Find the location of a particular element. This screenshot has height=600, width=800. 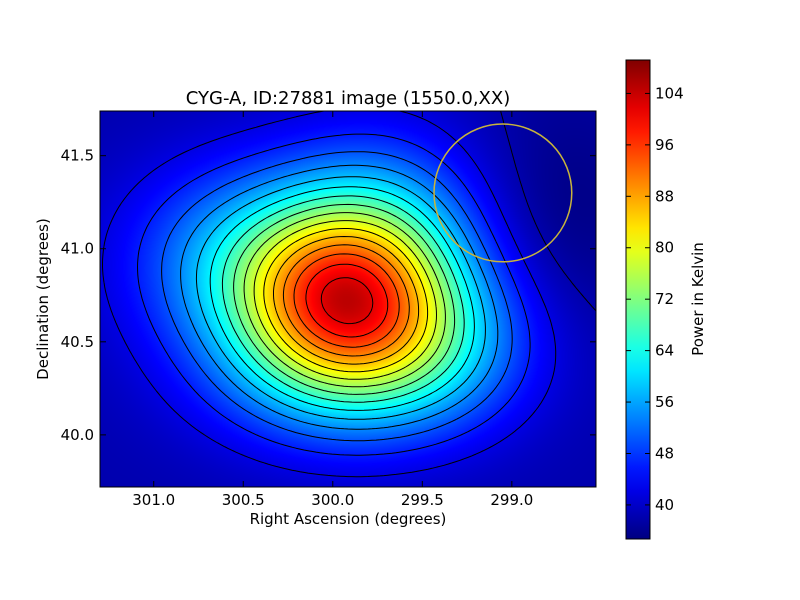

y-tick-label: 40.0 is located at coordinates (77, 435).